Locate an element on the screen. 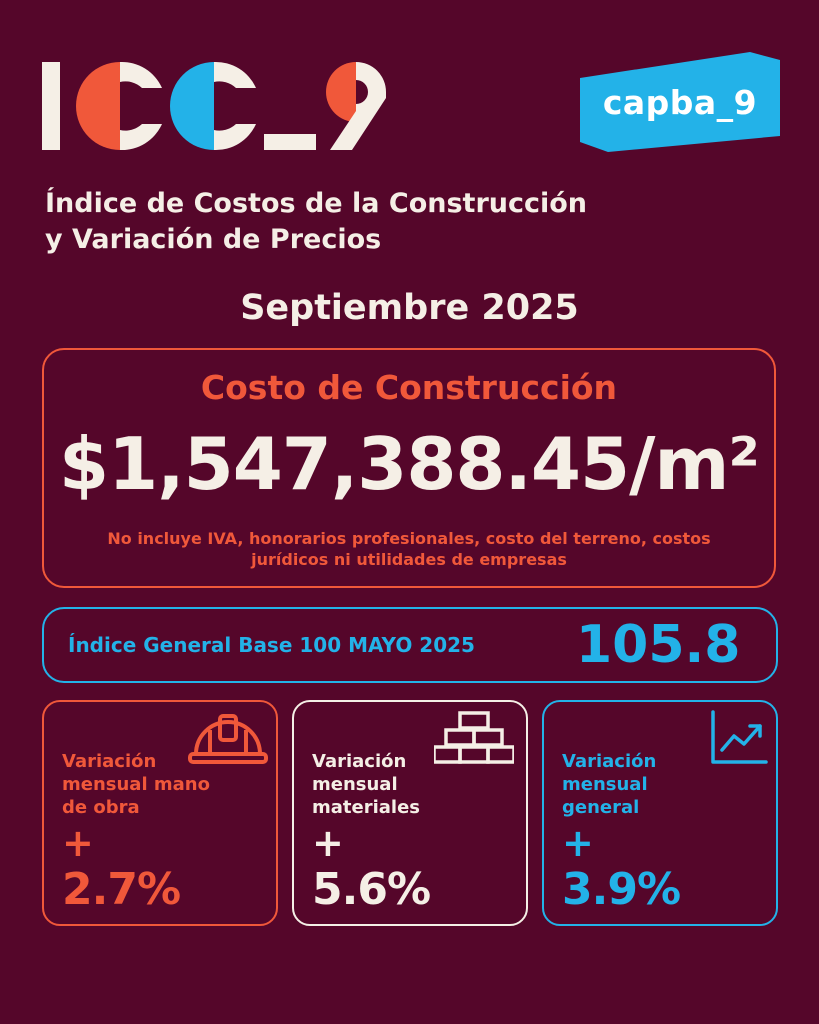 This screenshot has width=819, height=1024. subtitle-line-1: Índice de Costos de la Construcción is located at coordinates (316, 203).